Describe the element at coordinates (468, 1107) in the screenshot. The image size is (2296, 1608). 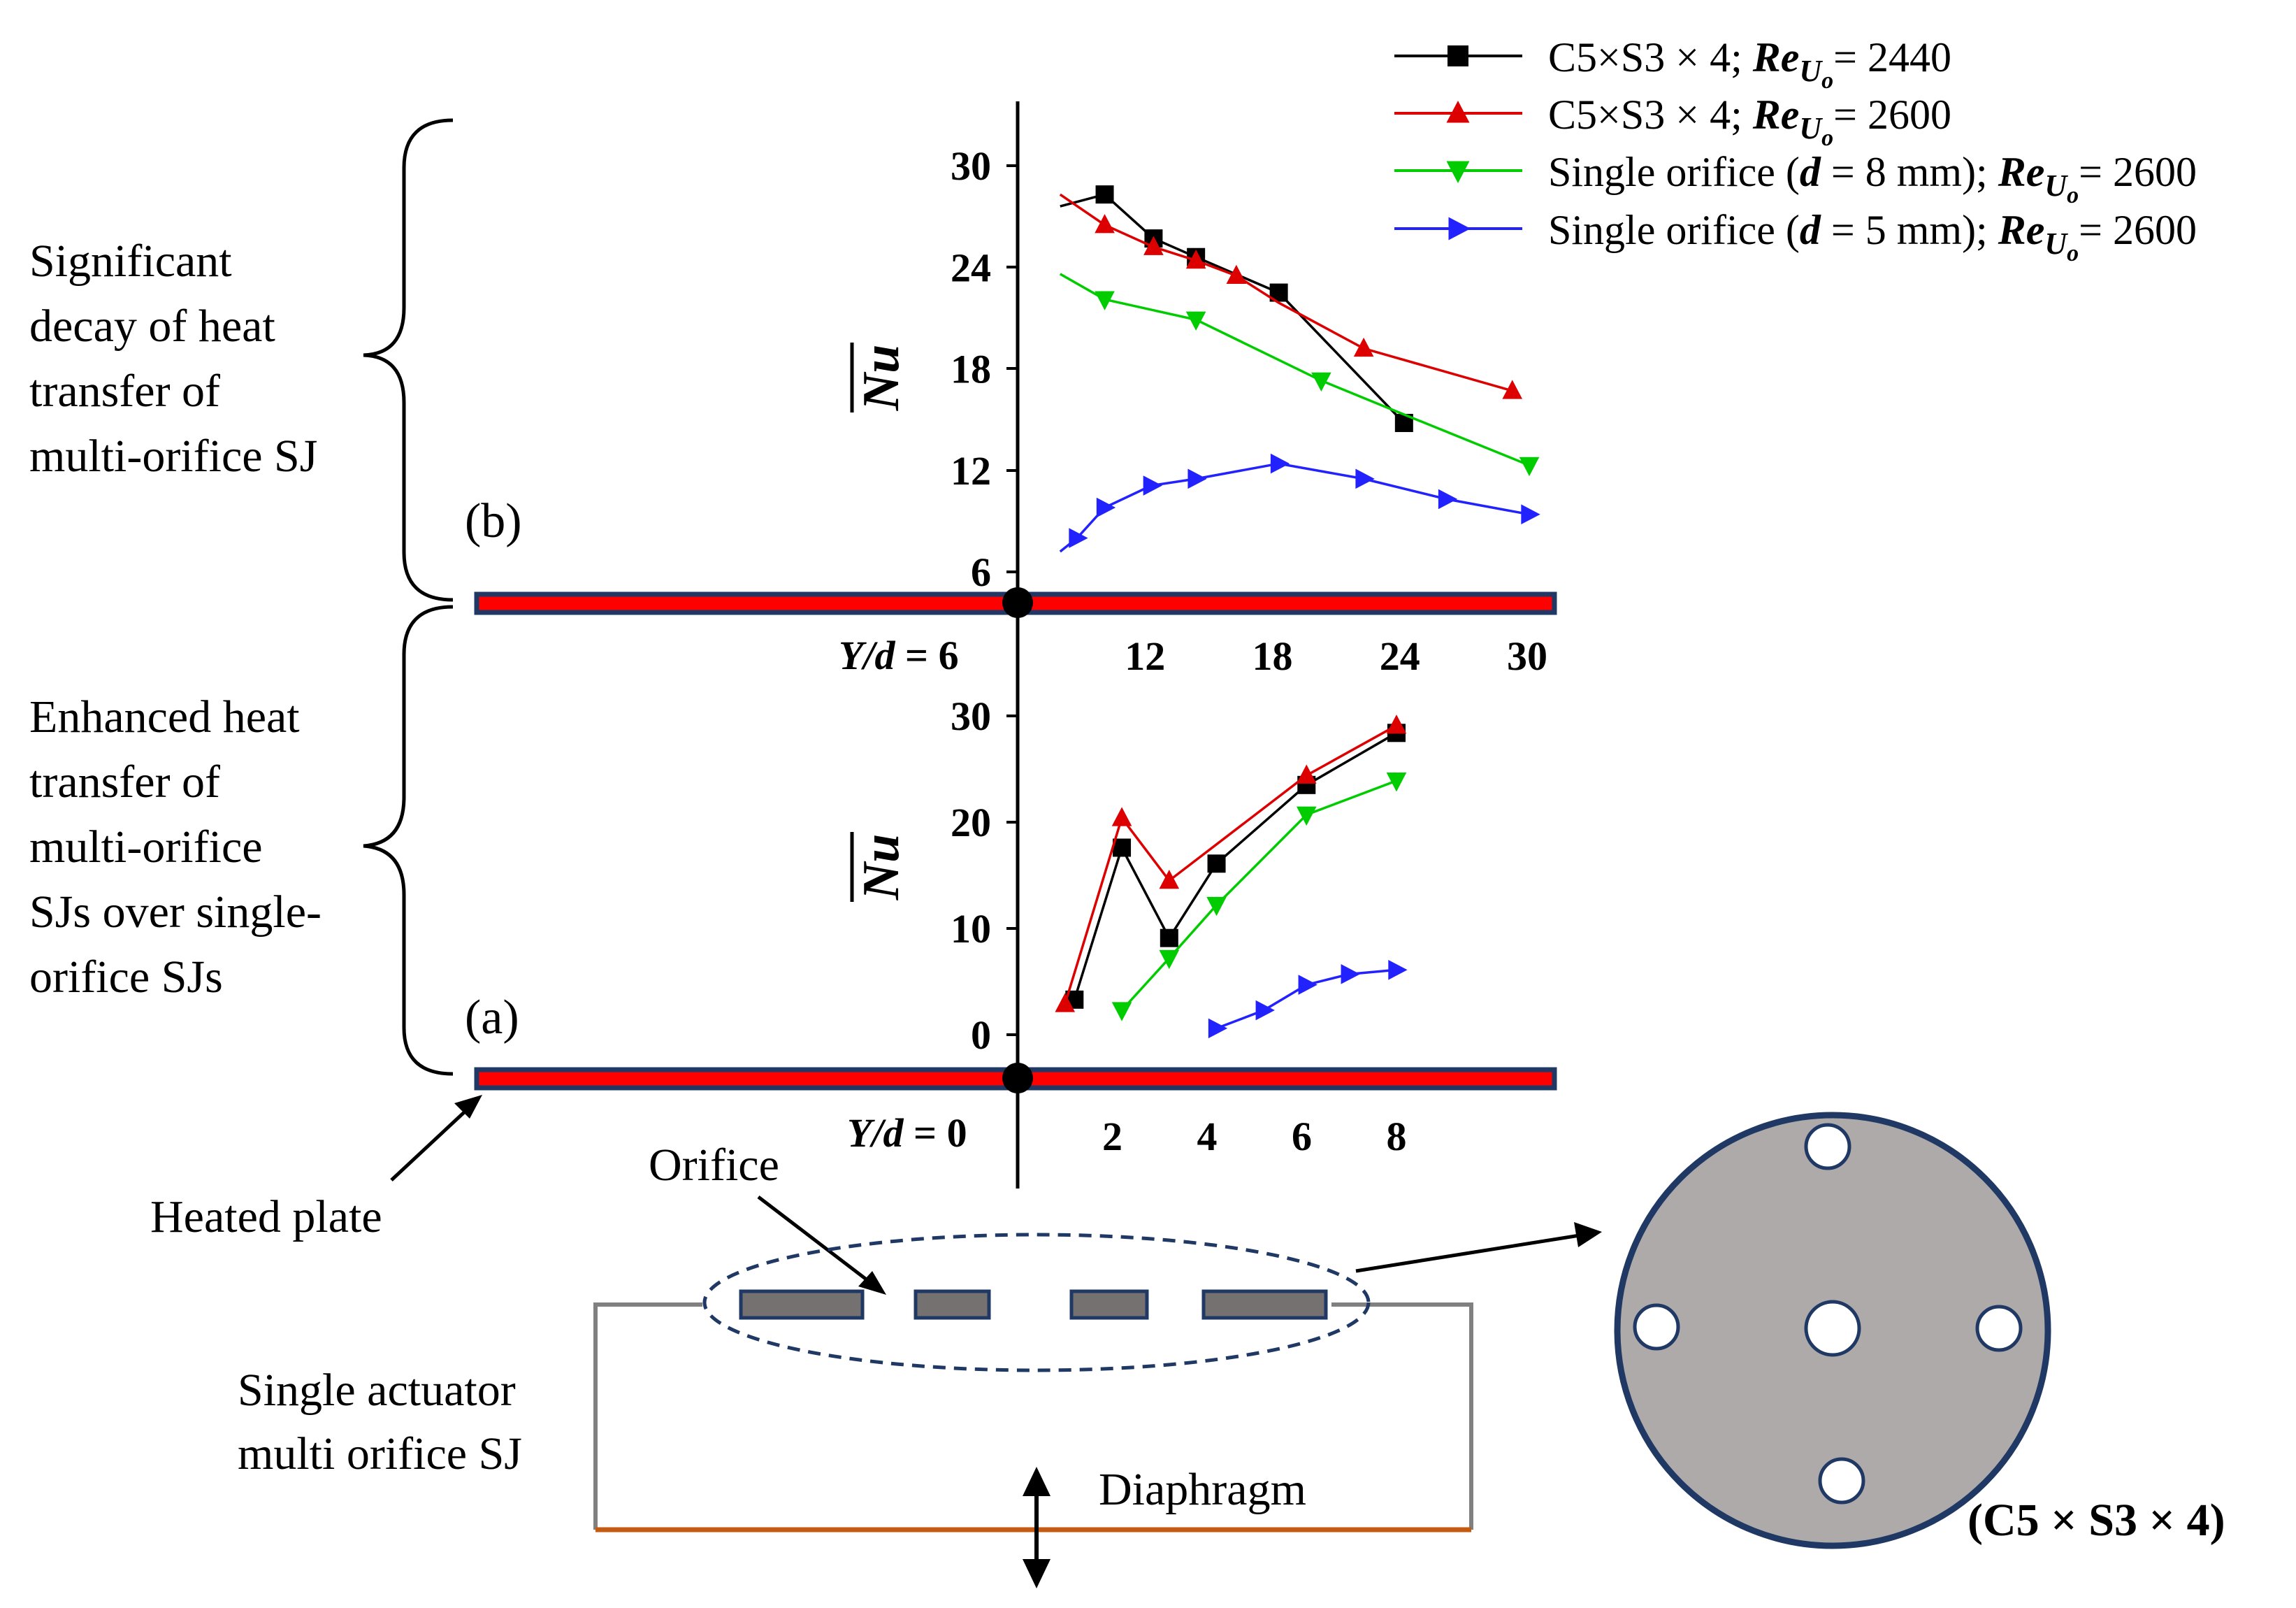
I see `heated-plate-arrowhead` at that location.